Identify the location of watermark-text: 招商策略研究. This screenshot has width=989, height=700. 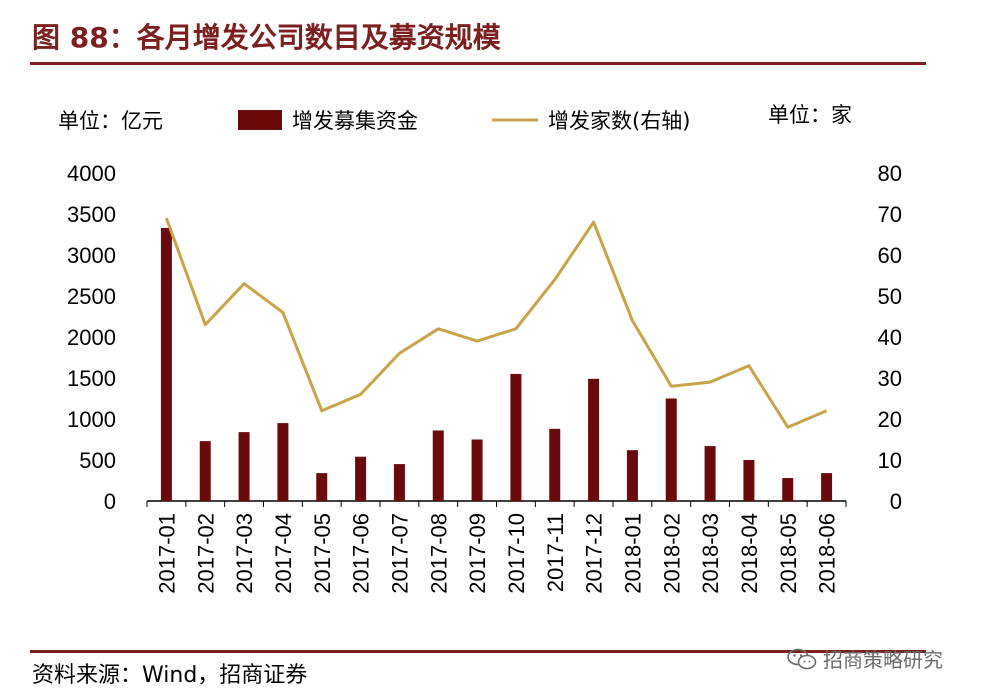
(883, 660).